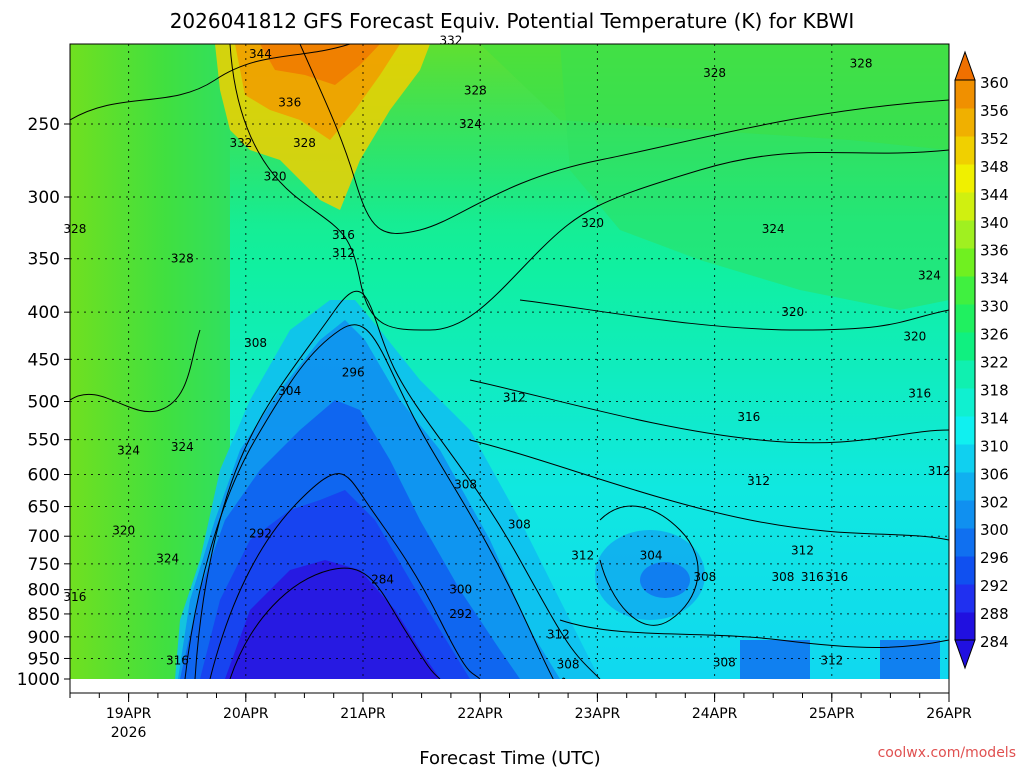 This screenshot has width=1024, height=768. I want to click on y-tick-label: 550, so click(44, 441).